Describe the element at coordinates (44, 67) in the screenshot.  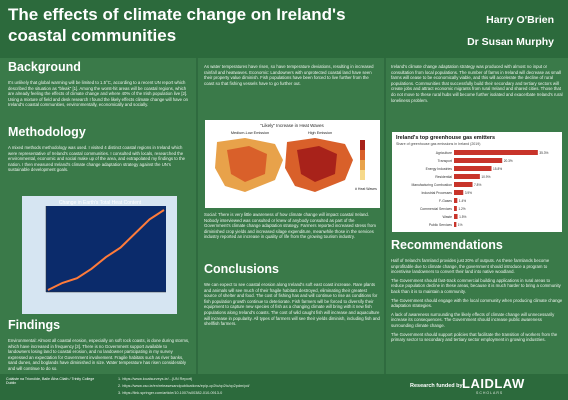
I see `background-heading: Background` at that location.